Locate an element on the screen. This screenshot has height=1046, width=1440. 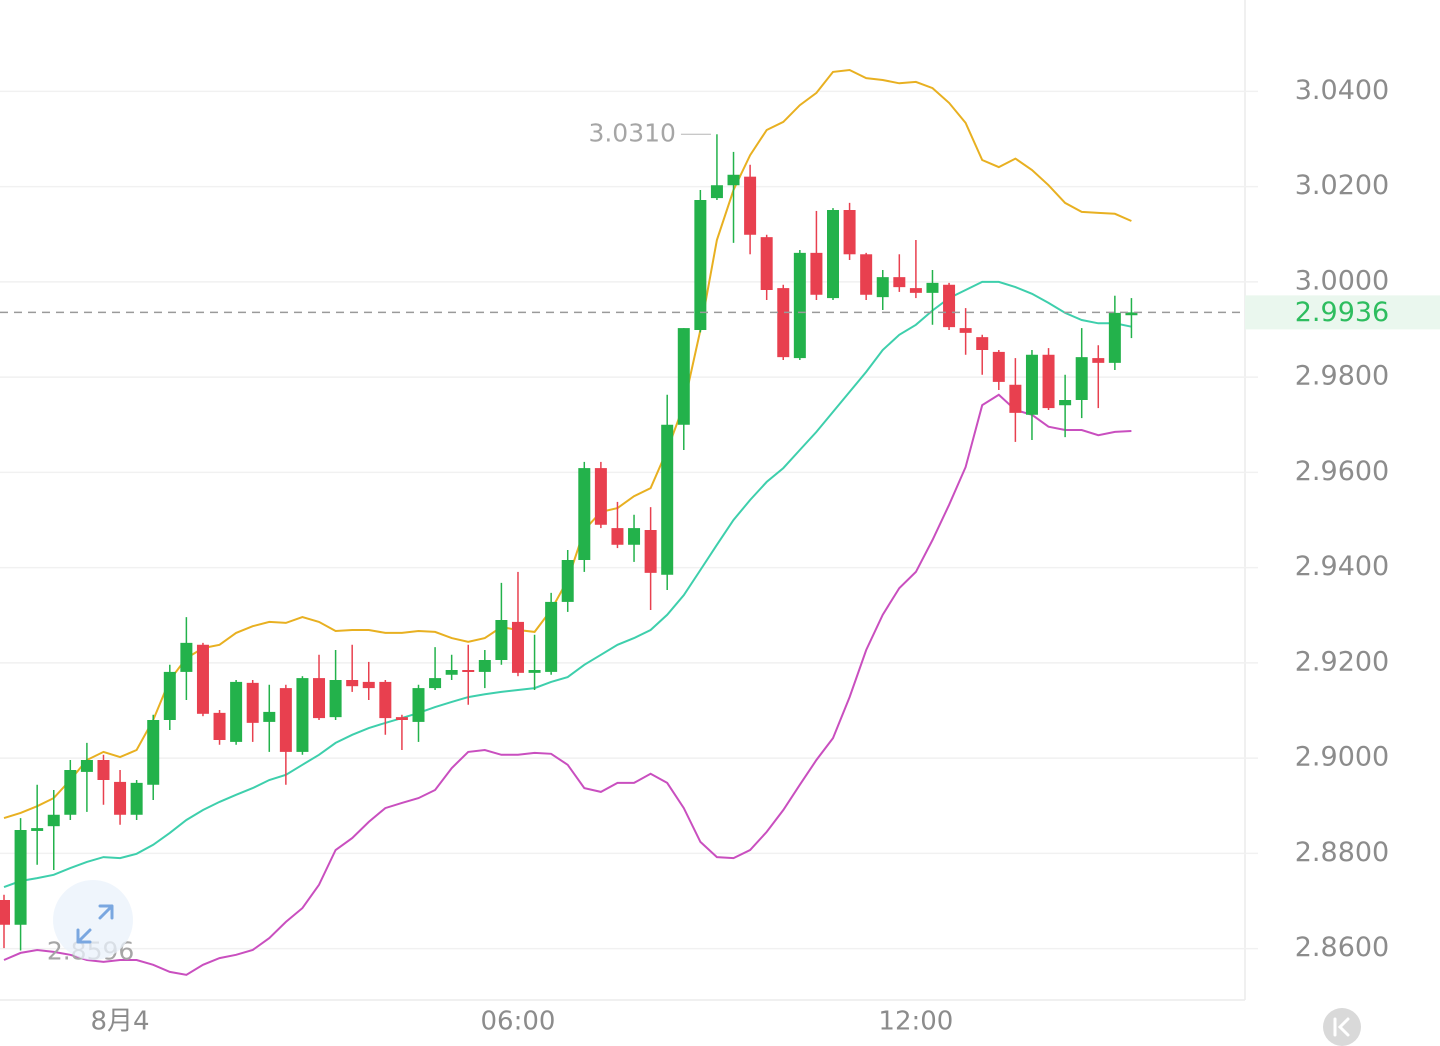
y-tick-label: 3.0000 is located at coordinates (1342, 280).